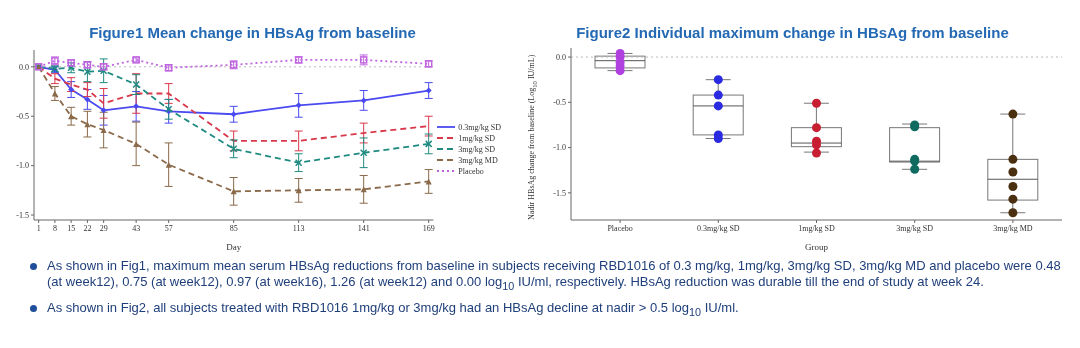 The image size is (1080, 348). I want to click on x-tick-label: 113, so click(298, 228).